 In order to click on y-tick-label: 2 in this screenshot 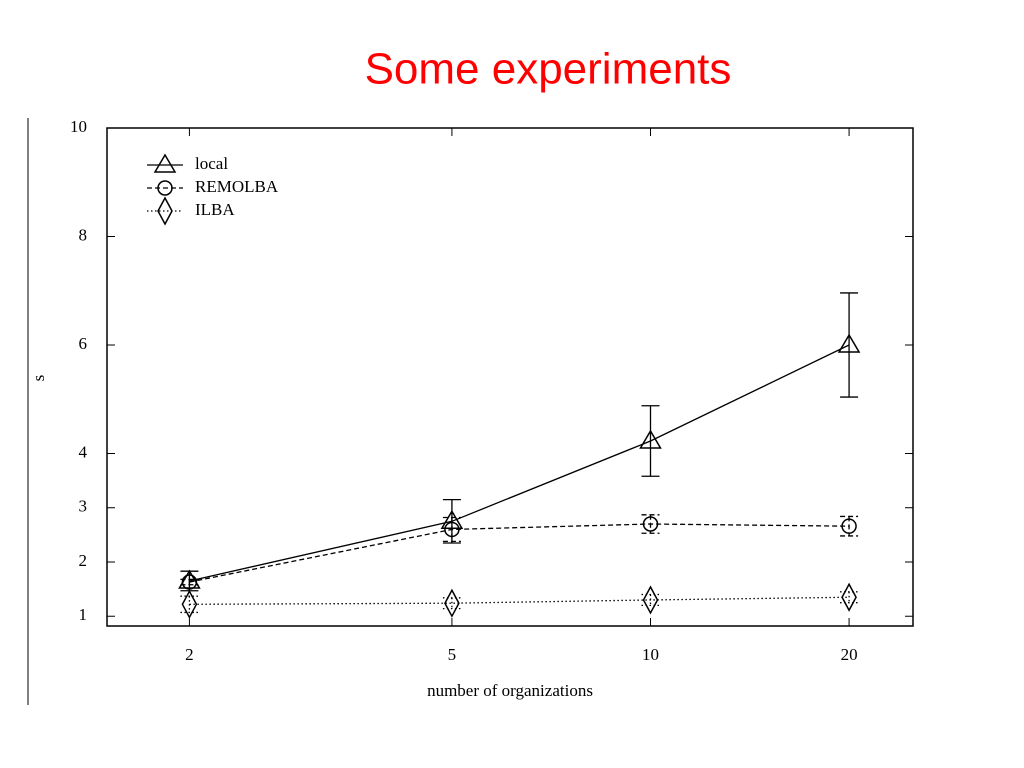, I will do `click(83, 560)`.